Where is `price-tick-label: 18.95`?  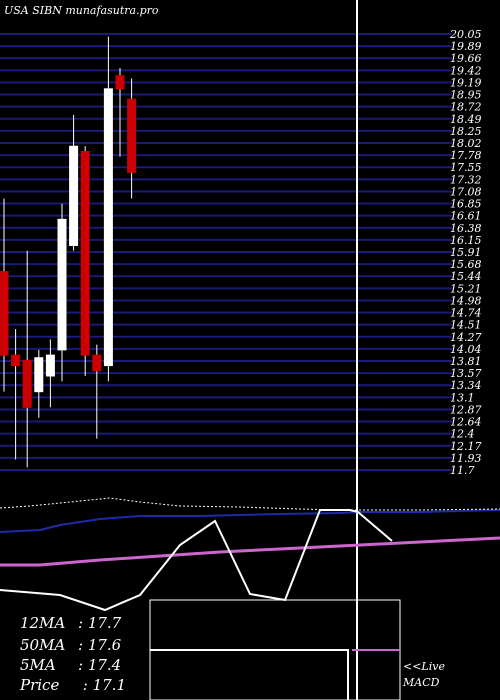 price-tick-label: 18.95 is located at coordinates (466, 95).